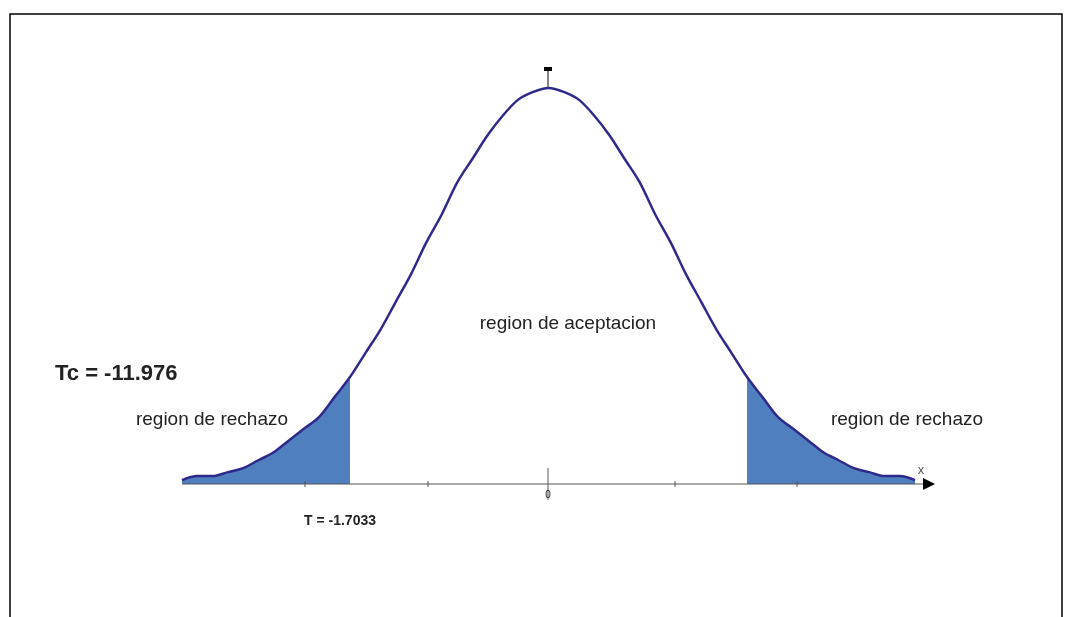 Image resolution: width=1070 pixels, height=617 pixels. Describe the element at coordinates (921, 469) in the screenshot. I see `x-axis-title: x` at that location.